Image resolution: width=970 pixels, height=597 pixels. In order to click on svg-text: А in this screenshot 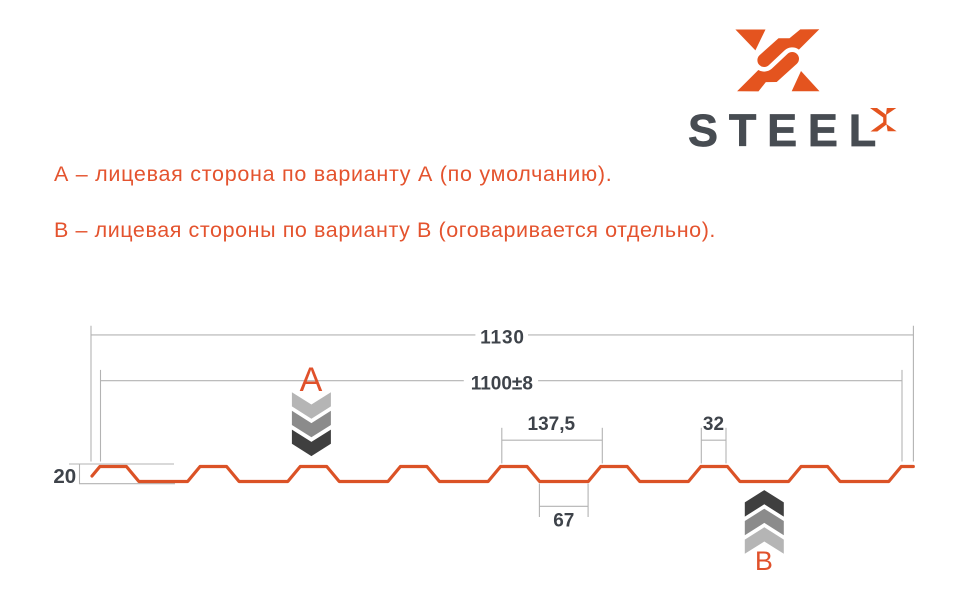, I will do `click(311, 380)`.